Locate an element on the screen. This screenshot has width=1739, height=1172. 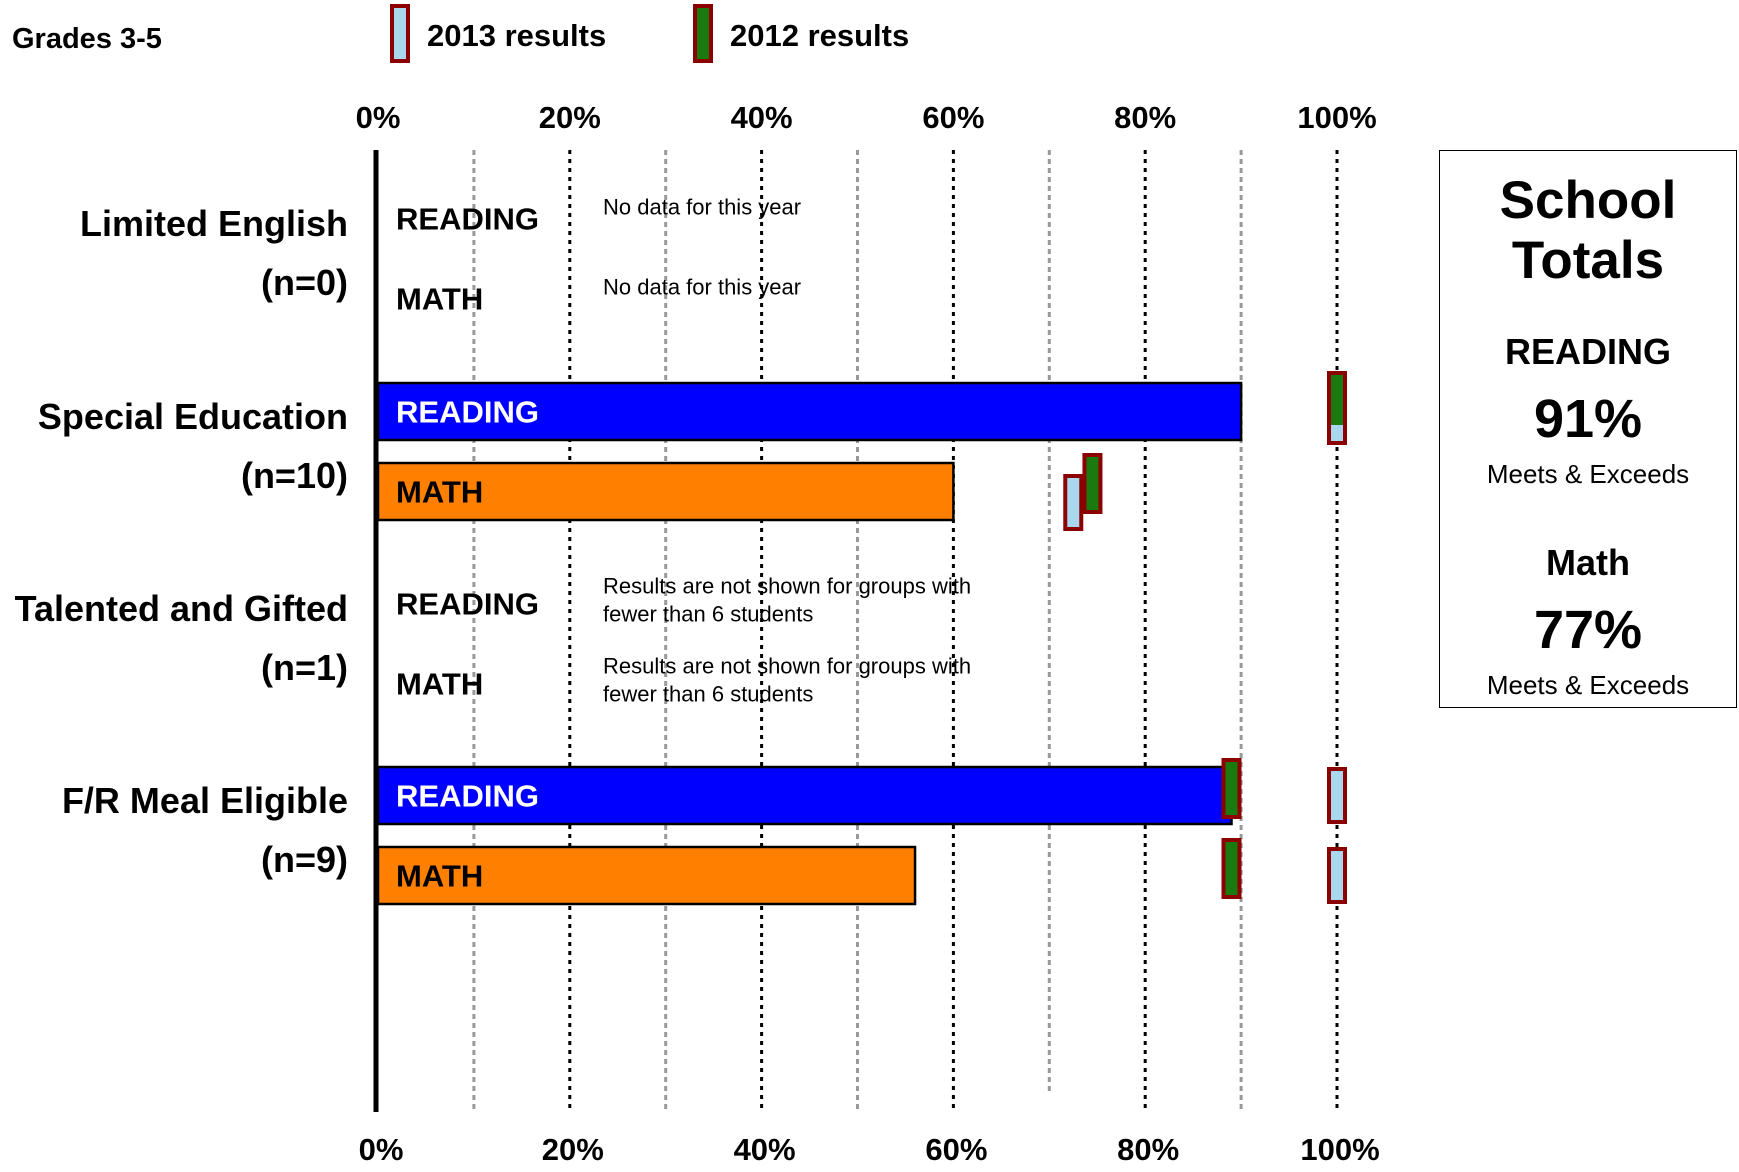
group-4-row-2-marker-2012 is located at coordinates (1231, 868).